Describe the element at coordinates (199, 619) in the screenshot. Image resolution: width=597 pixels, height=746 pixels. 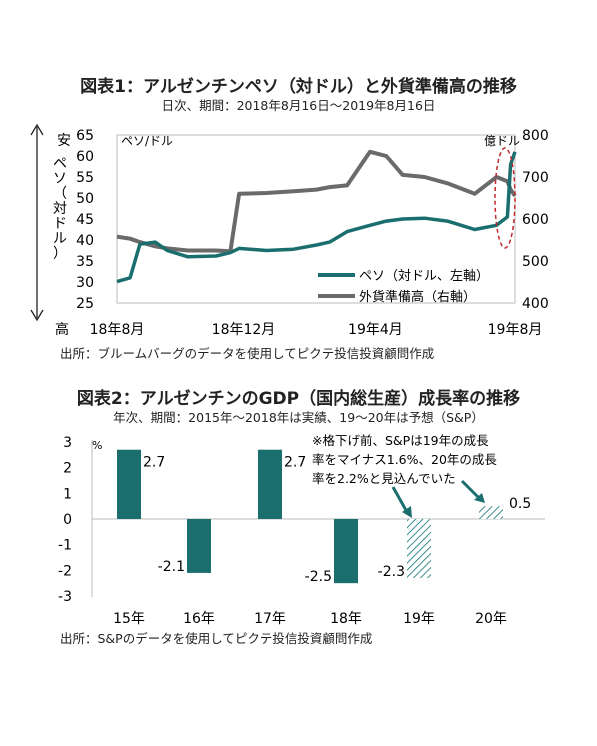
I see `chart2-x-label: 16年` at that location.